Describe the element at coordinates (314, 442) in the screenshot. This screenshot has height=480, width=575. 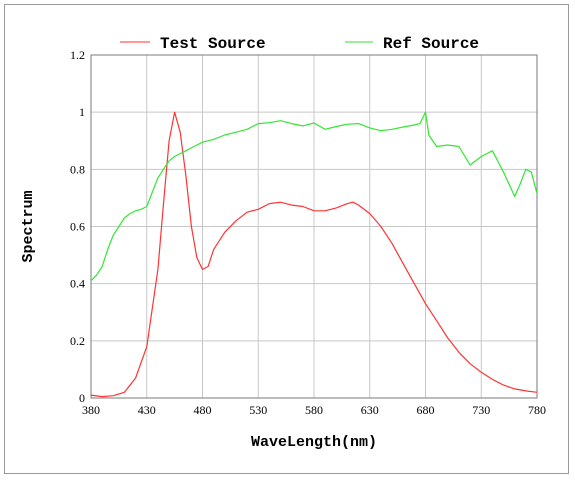
I see `x-axis-label: WaveLength(nm)` at that location.